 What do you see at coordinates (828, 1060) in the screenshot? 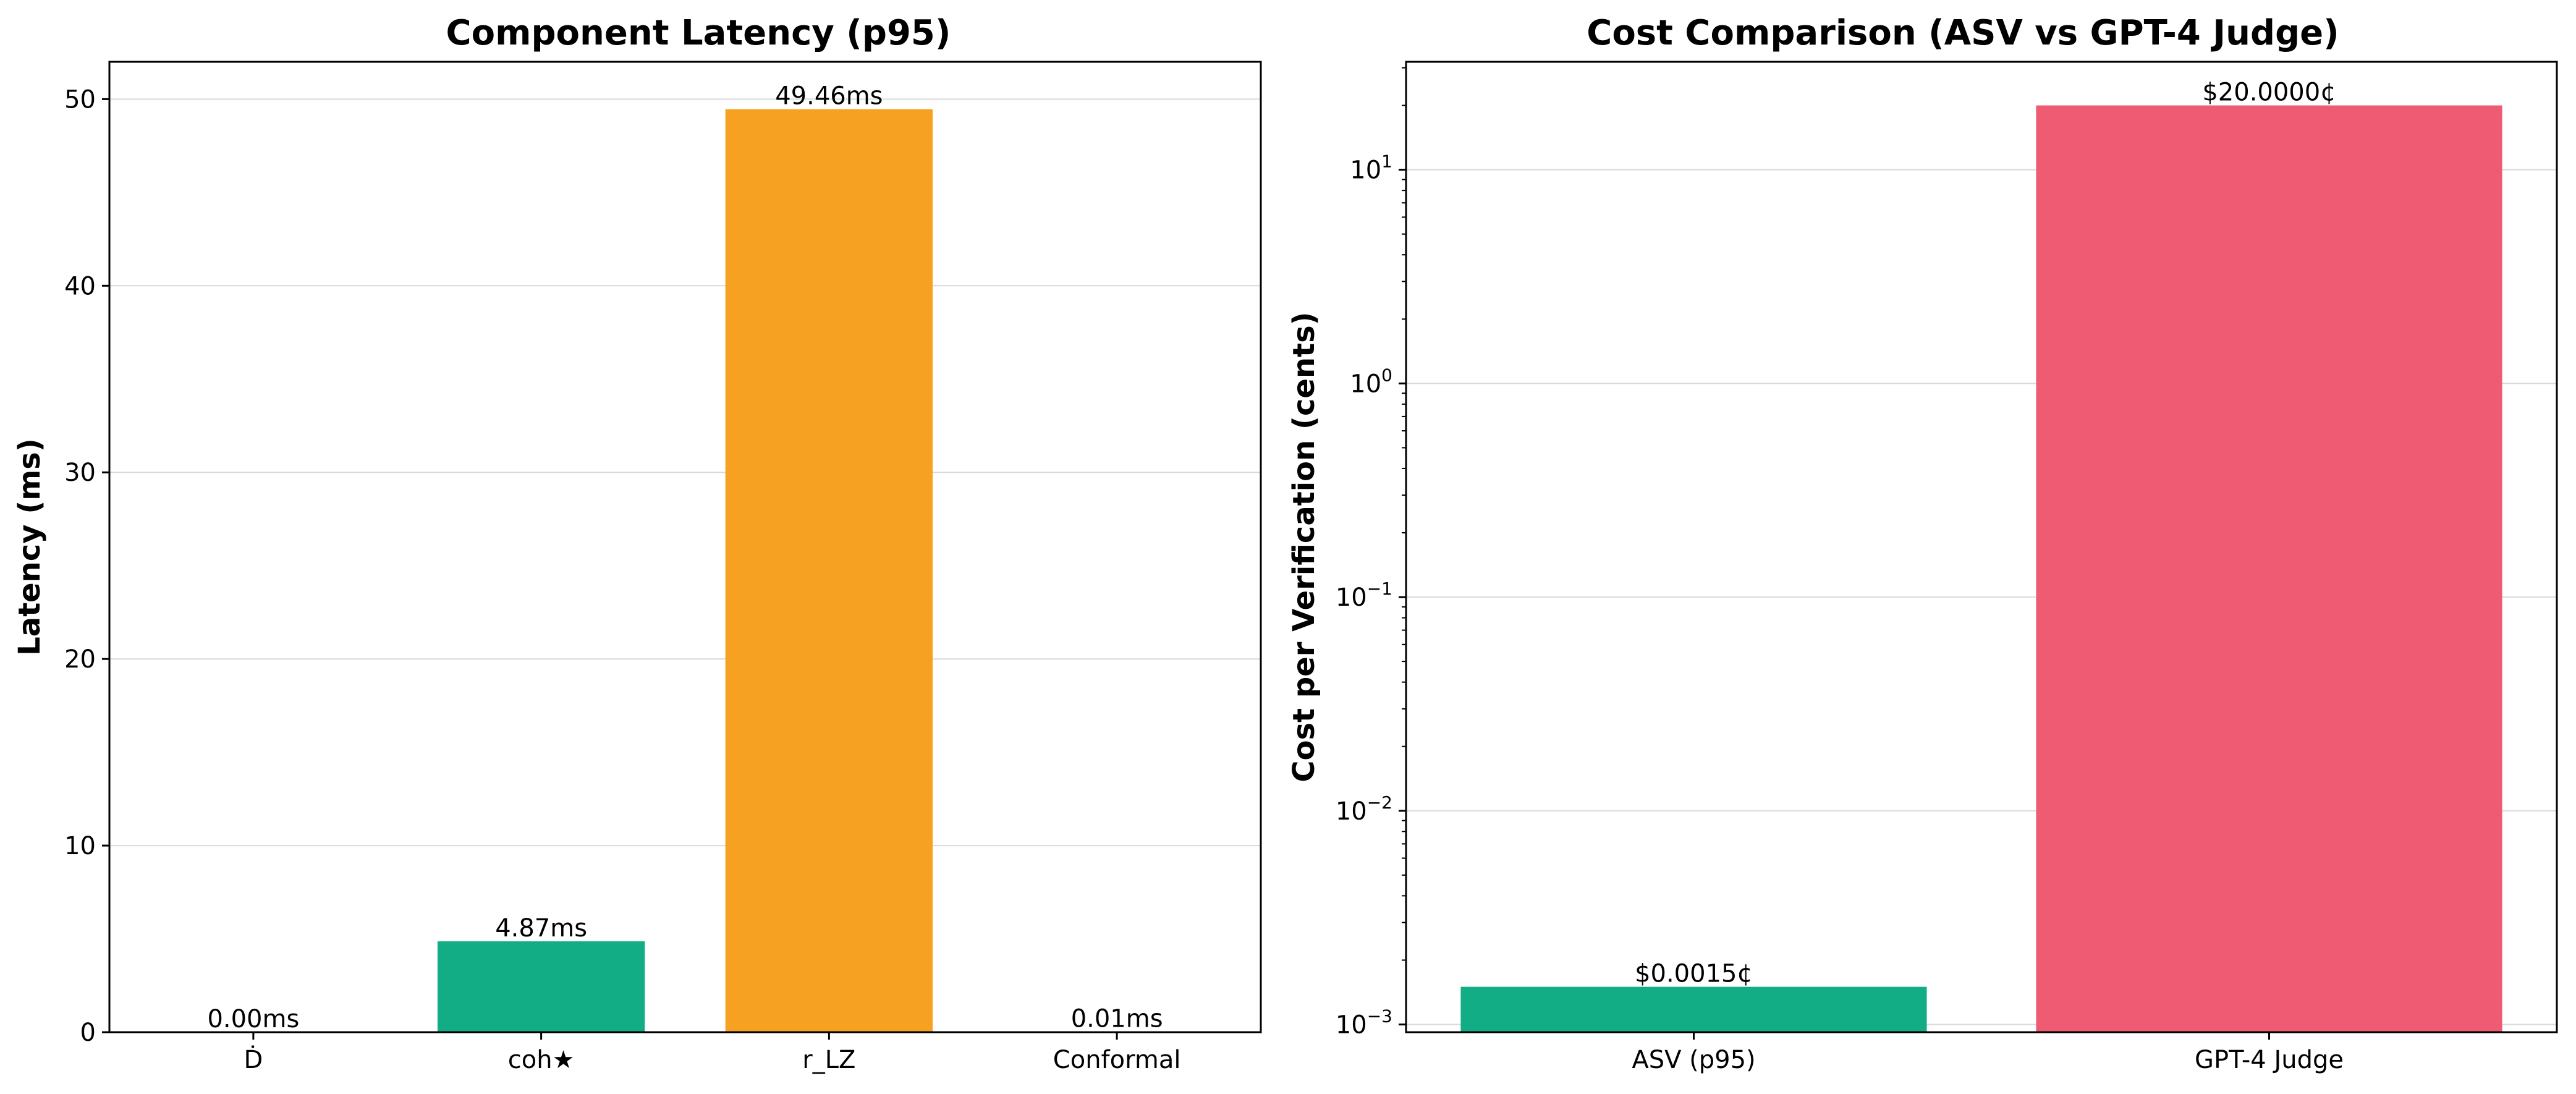
I see `latency-x-tick-label: r_LZ` at bounding box center [828, 1060].